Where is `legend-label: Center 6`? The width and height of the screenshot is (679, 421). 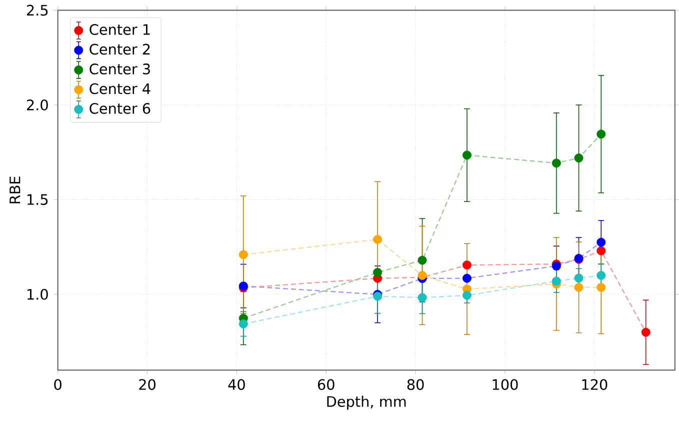 legend-label: Center 6 is located at coordinates (120, 108).